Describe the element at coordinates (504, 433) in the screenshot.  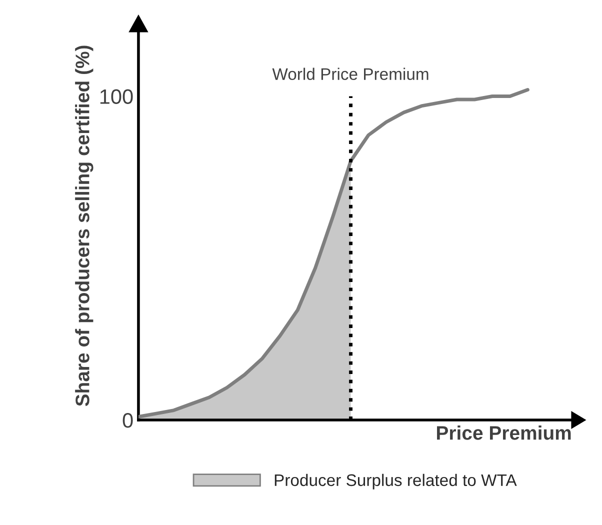
I see `x-axis-title: Price Premium` at that location.